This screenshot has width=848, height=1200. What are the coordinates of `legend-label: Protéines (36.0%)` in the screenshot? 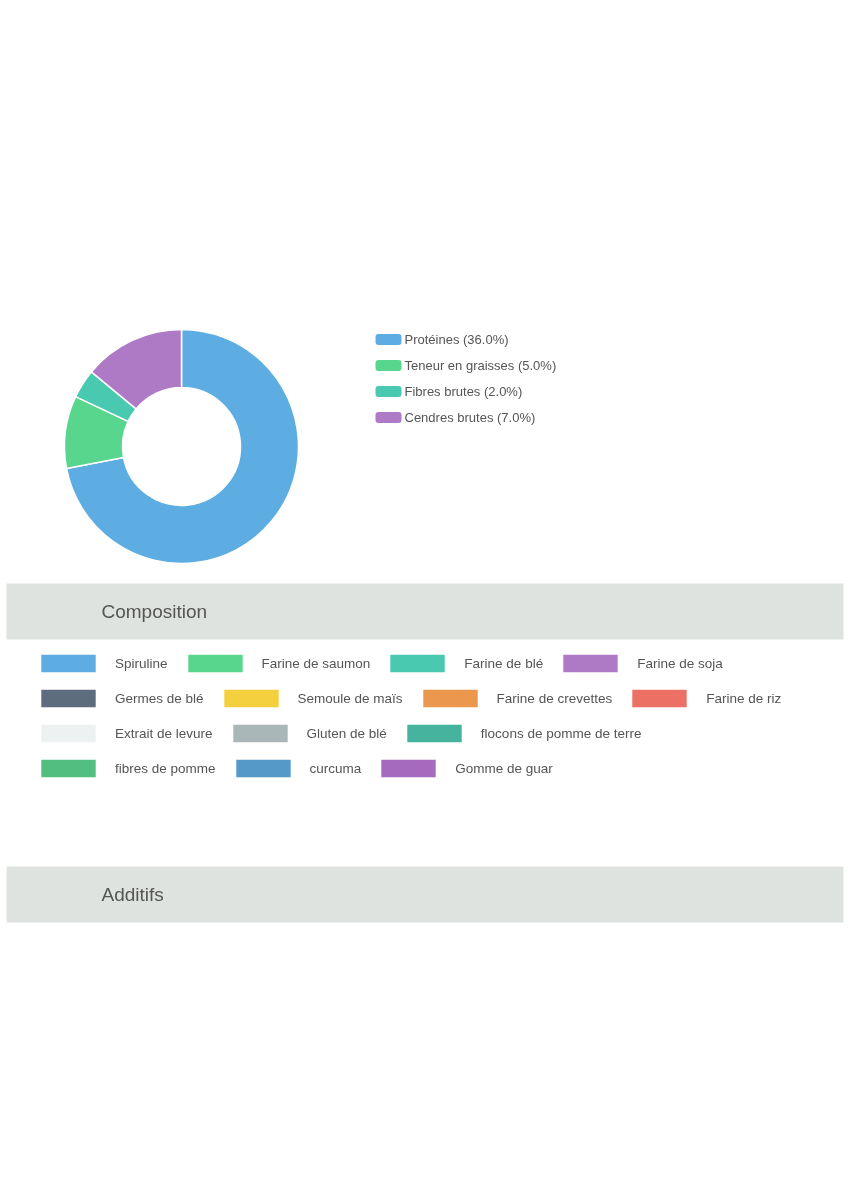 It's located at (456, 339).